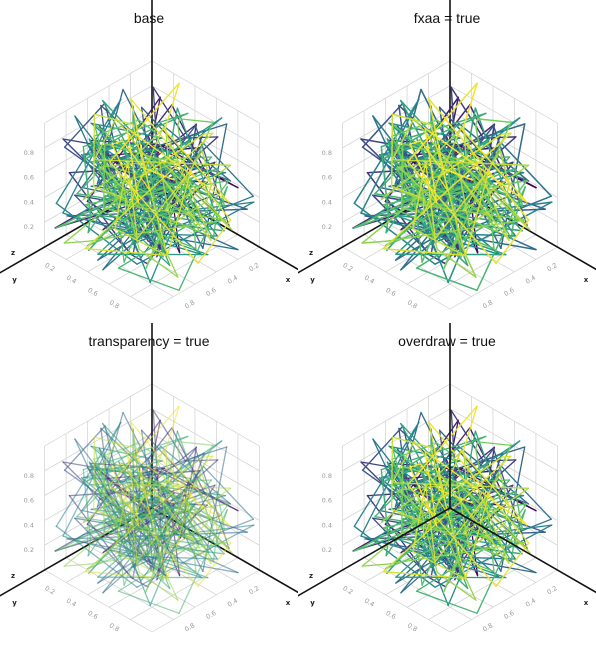 This screenshot has height=646, width=596. What do you see at coordinates (530, 280) in the screenshot?
I see `x-tick-label: 0.4` at bounding box center [530, 280].